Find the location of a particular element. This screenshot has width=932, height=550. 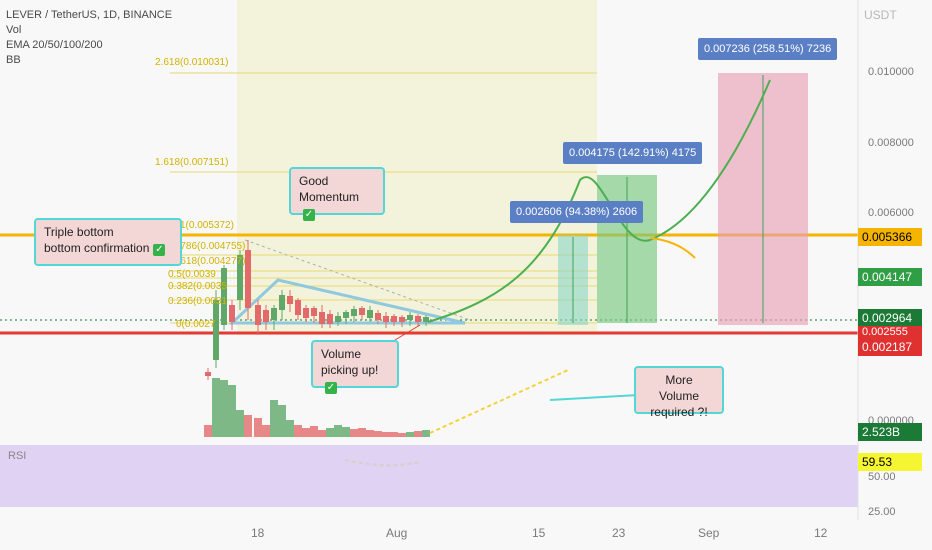

symbol-label: LEVER / TetherUS, 1D, BINANCE is located at coordinates (89, 15).